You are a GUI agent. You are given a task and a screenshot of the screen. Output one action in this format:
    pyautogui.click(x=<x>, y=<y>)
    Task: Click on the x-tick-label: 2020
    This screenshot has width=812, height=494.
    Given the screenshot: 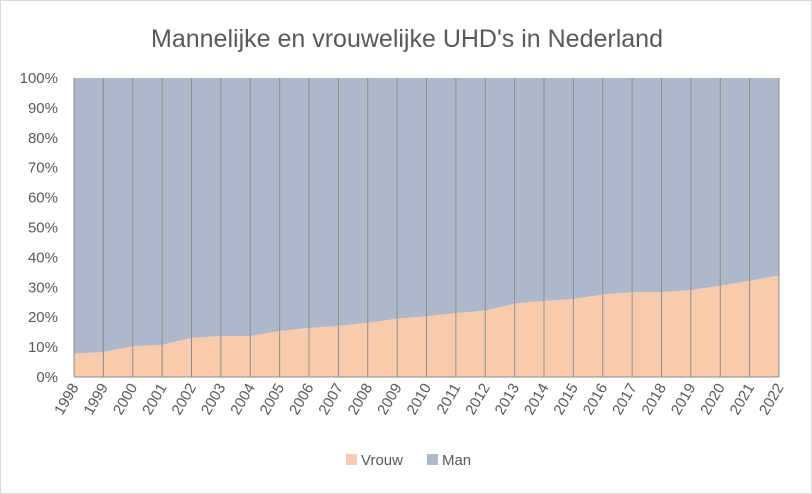 What is the action you would take?
    pyautogui.click(x=712, y=399)
    